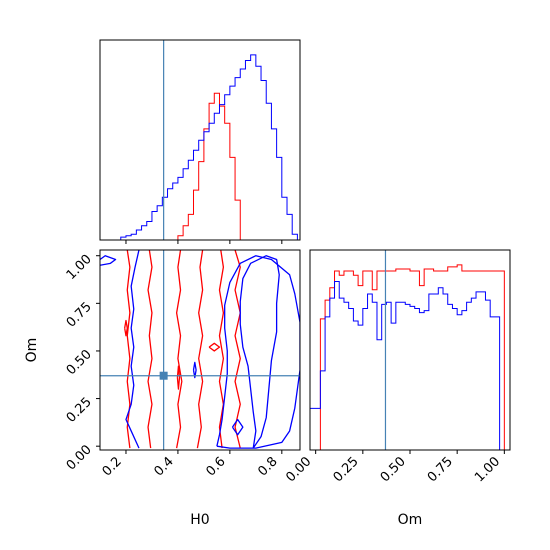 This screenshot has height=550, width=550. I want to click on joint-H0-Om-ytick-label: 0.00, so click(79, 457).